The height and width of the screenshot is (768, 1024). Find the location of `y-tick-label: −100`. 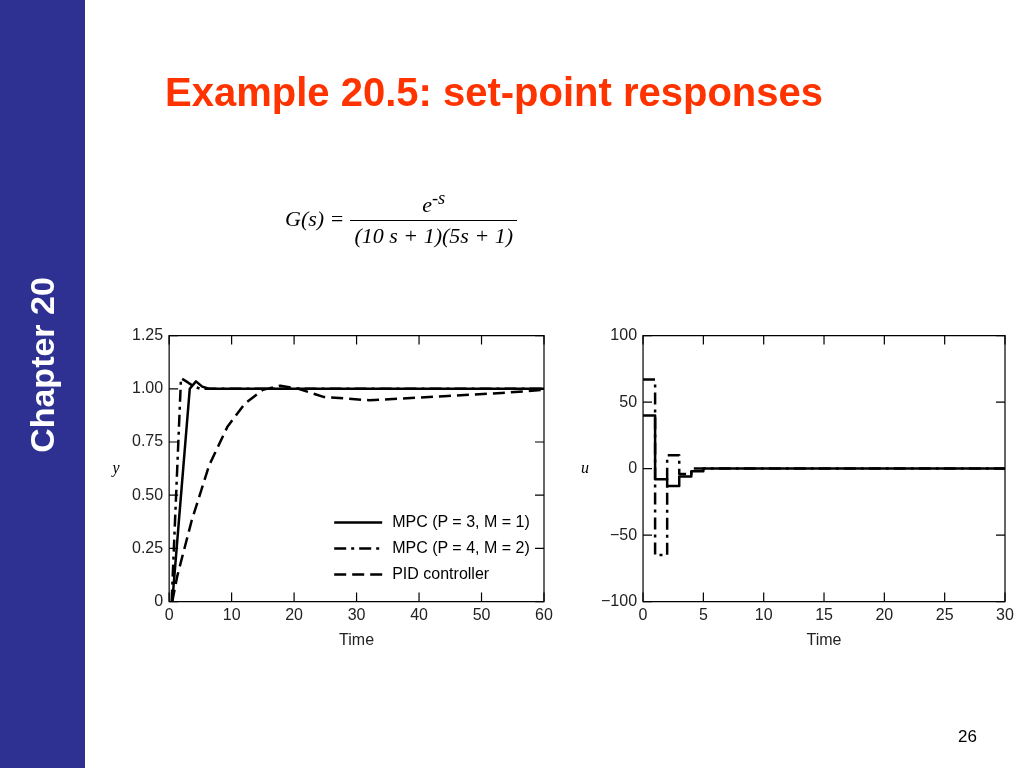

y-tick-label: −100 is located at coordinates (619, 601).